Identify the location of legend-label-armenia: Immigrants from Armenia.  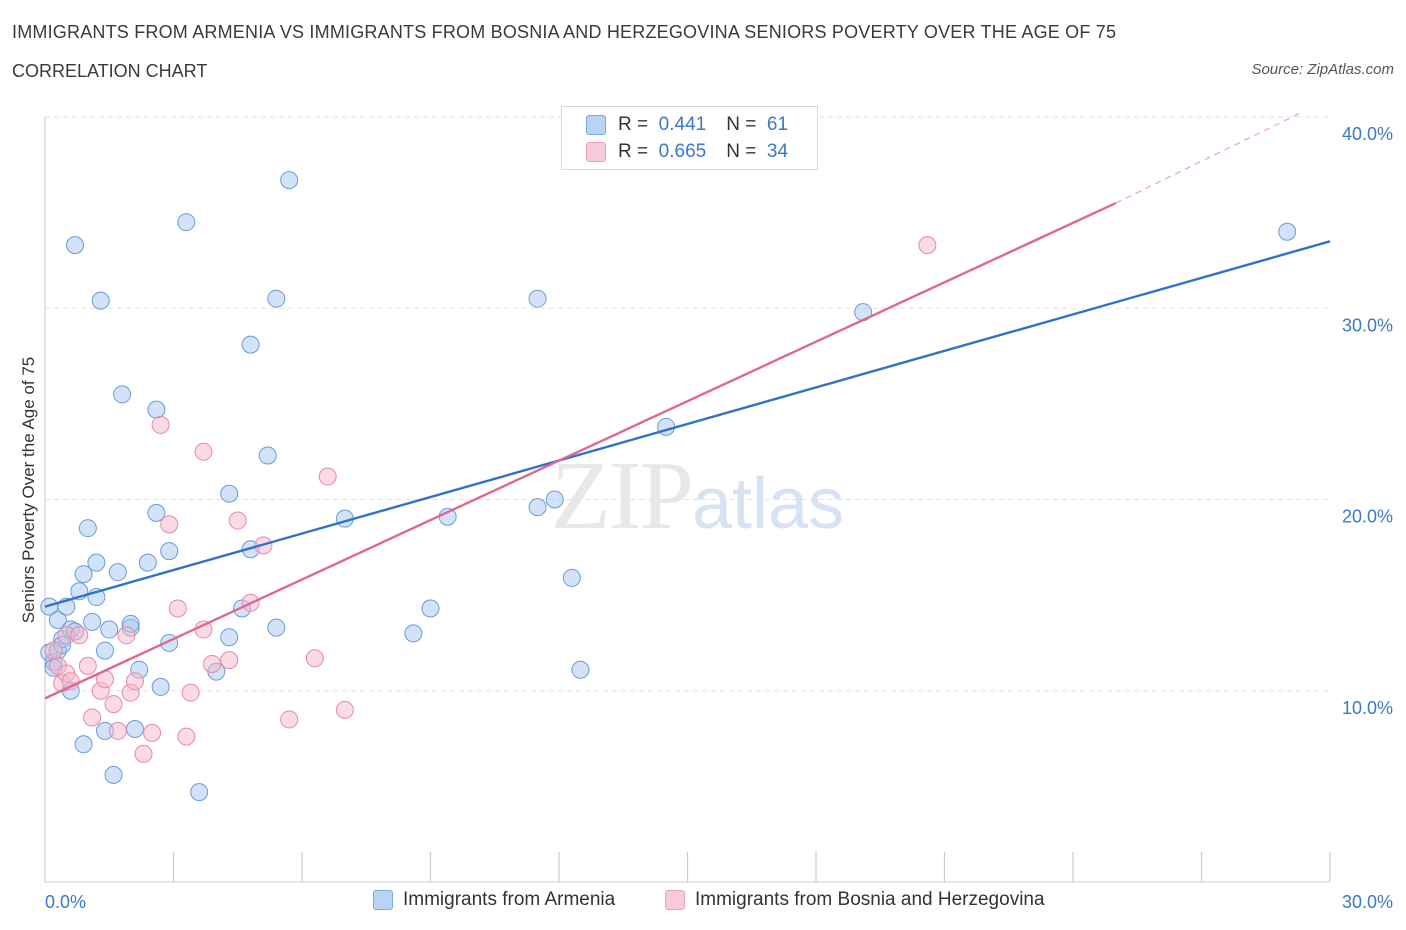
(509, 899).